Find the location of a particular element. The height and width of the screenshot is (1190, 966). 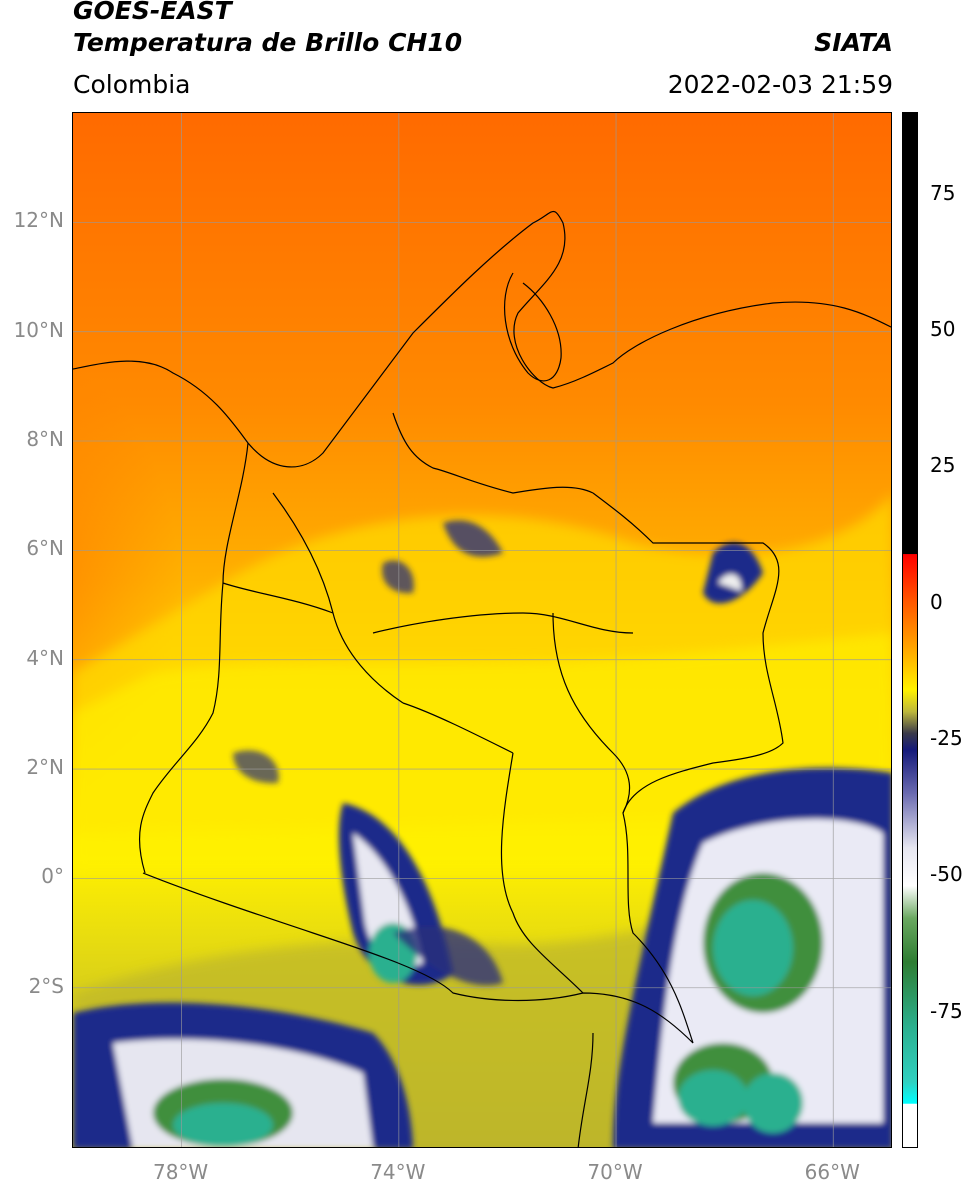

product-title: Temperatura de Brillo CH10 is located at coordinates (268, 42).